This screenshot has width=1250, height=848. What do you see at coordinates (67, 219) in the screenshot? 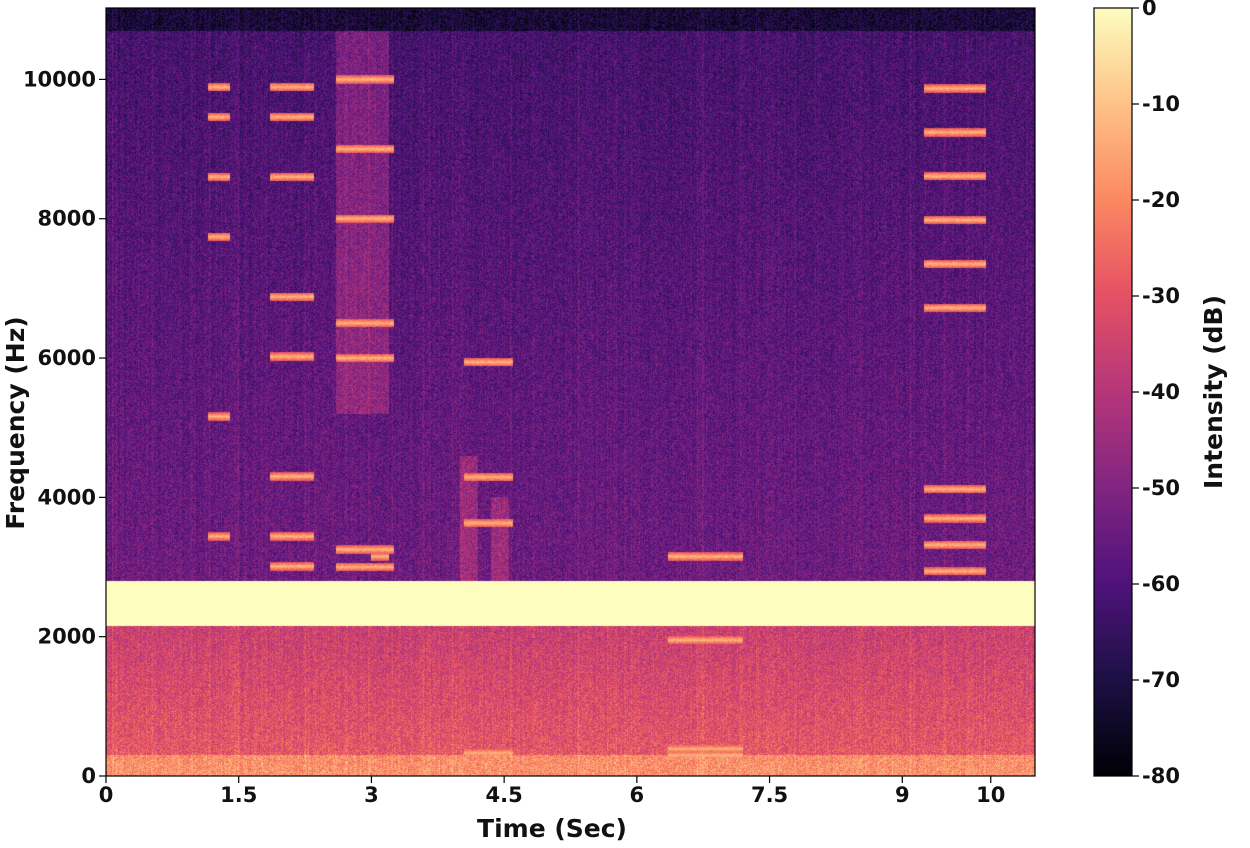
I see `y-tick-label: 8000` at bounding box center [67, 219].